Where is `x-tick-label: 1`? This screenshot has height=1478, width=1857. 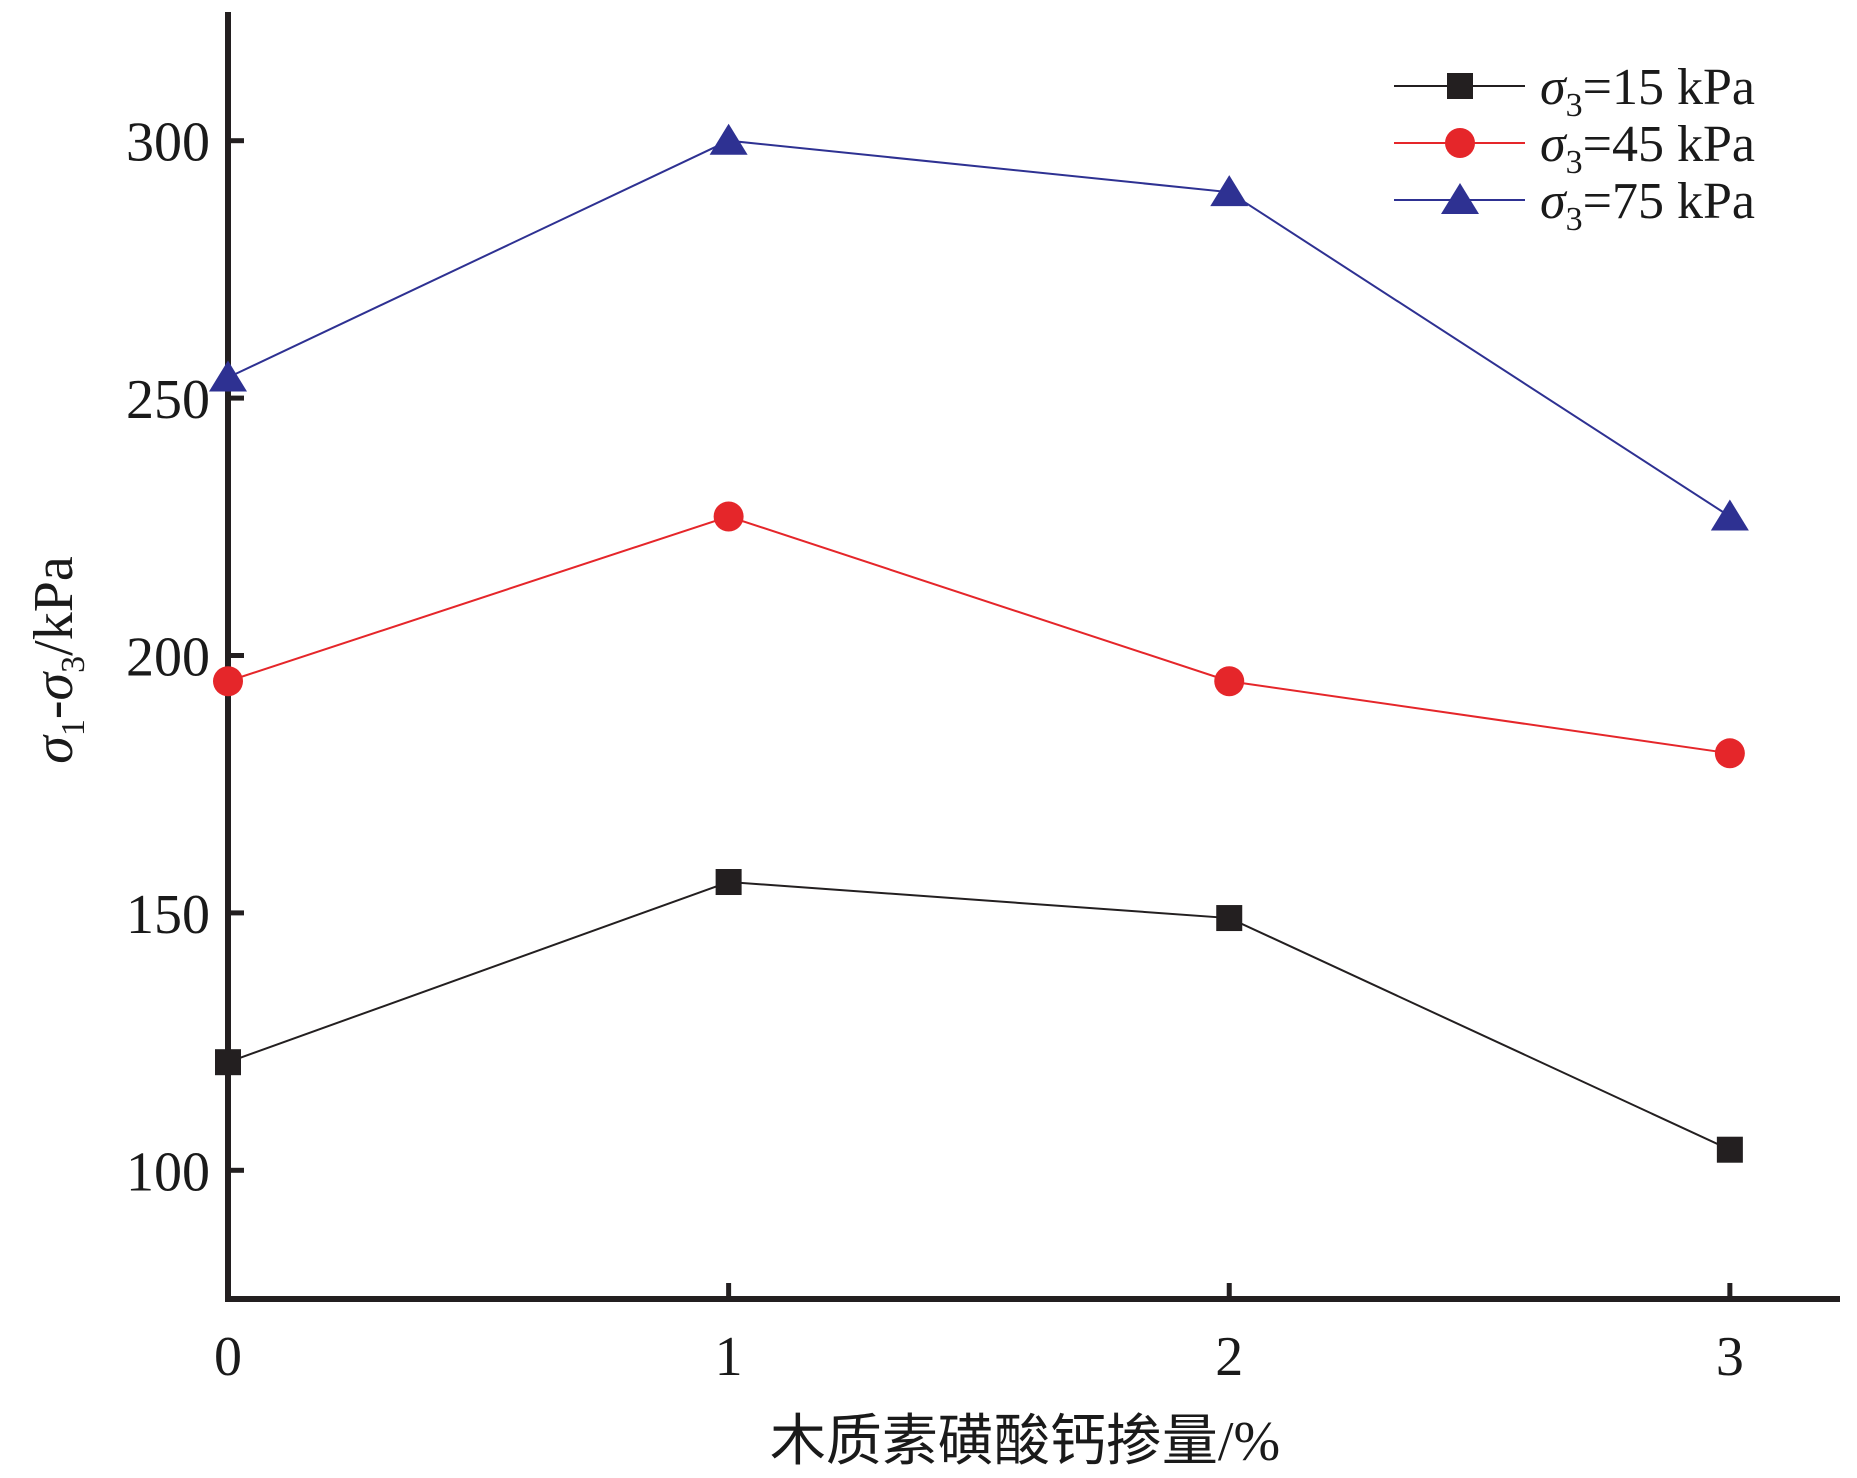 x-tick-label: 1 is located at coordinates (729, 1357).